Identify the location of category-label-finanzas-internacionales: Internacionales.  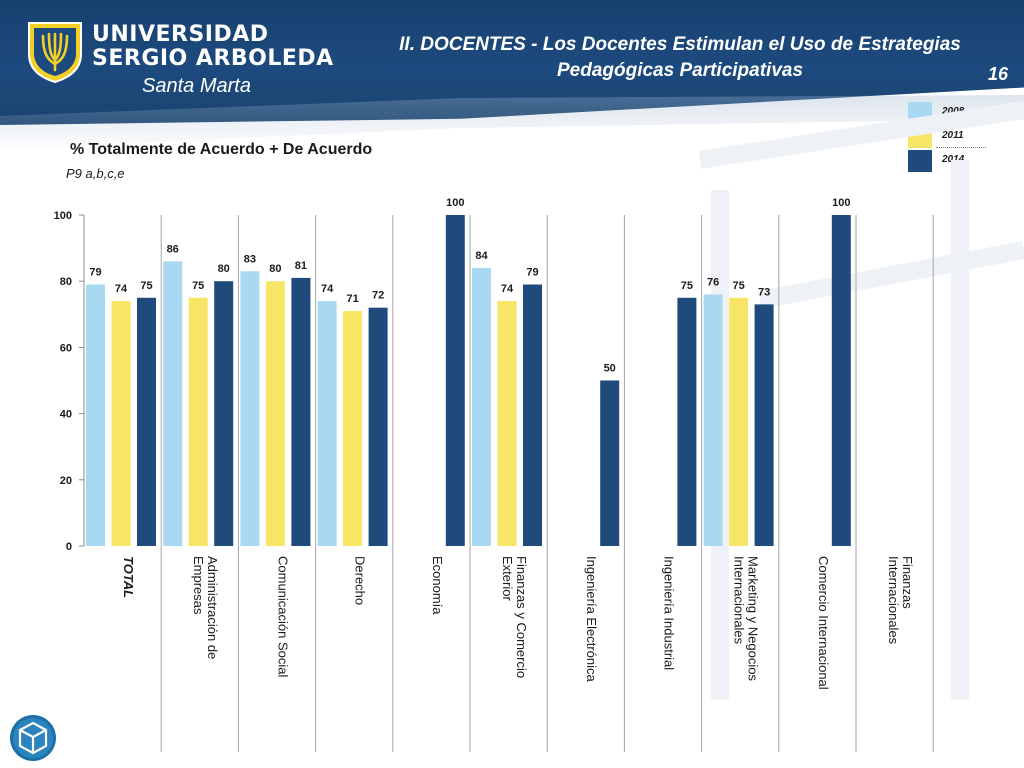
(893, 600).